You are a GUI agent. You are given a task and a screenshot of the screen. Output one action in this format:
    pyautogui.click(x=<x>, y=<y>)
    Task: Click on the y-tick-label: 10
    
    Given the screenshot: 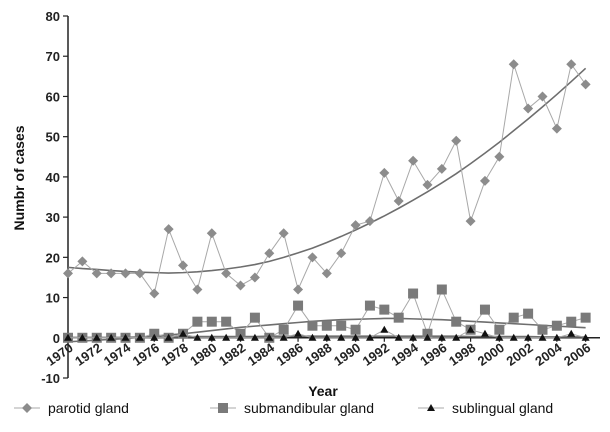 What is the action you would take?
    pyautogui.click(x=53, y=298)
    